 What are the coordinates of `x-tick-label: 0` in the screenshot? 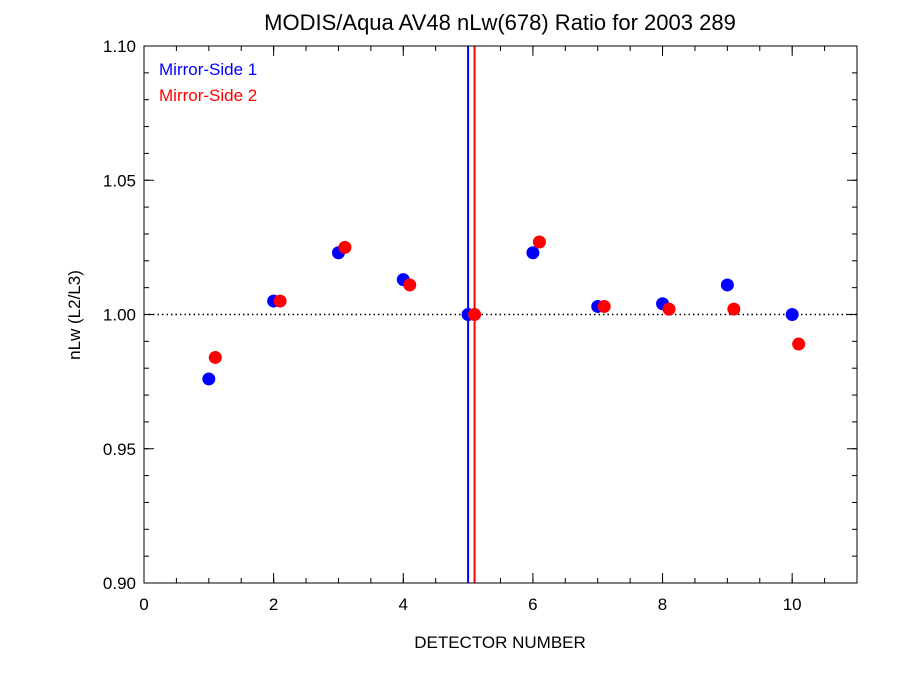 It's located at (143, 604).